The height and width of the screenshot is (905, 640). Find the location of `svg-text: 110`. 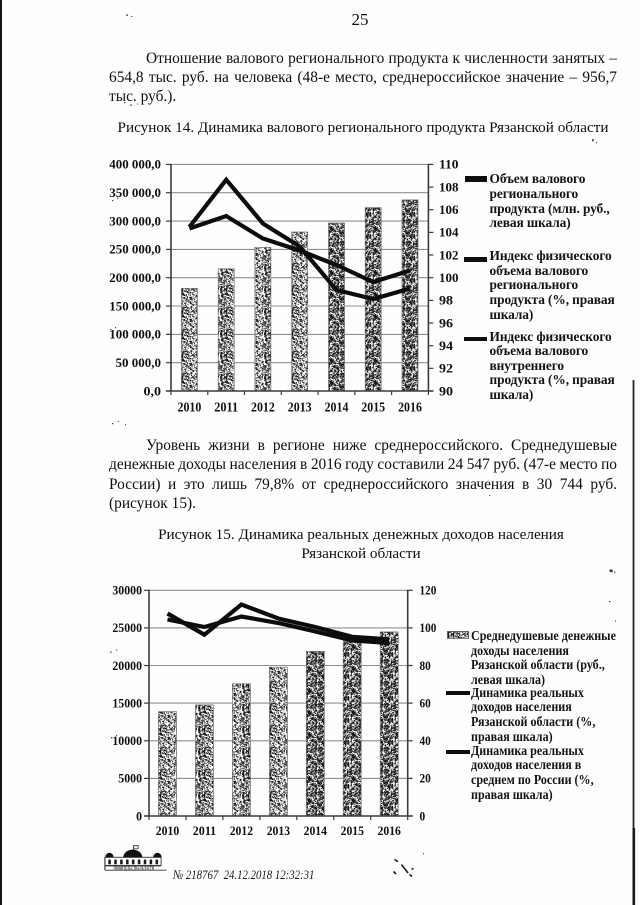

svg-text: 110 is located at coordinates (449, 165).